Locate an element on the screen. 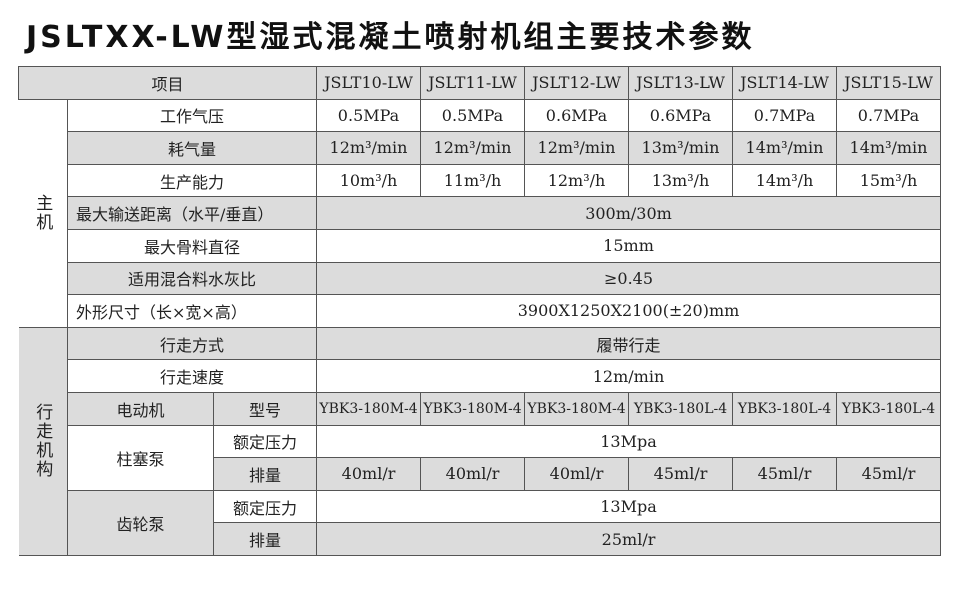 This screenshot has height=600, width=974. table-row: 最大输送距离（水平/垂直） 300m/30m is located at coordinates (480, 213).